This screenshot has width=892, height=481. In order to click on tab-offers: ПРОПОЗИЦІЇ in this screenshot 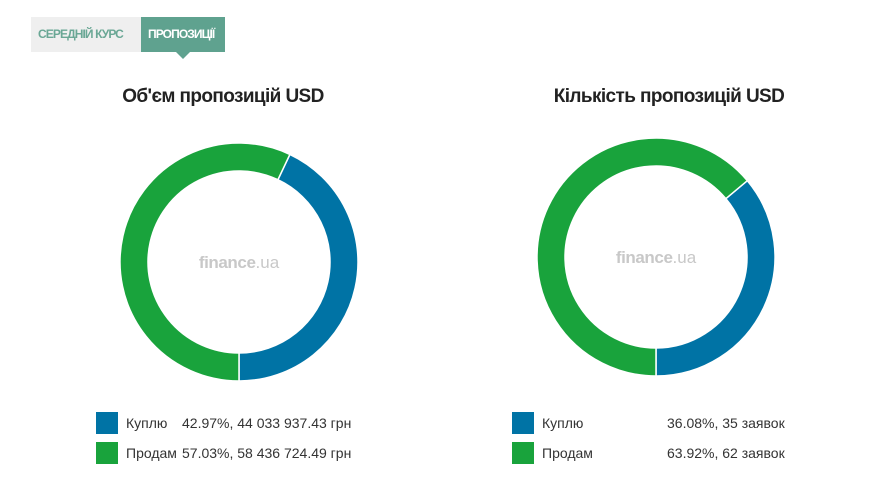, I will do `click(183, 38)`.